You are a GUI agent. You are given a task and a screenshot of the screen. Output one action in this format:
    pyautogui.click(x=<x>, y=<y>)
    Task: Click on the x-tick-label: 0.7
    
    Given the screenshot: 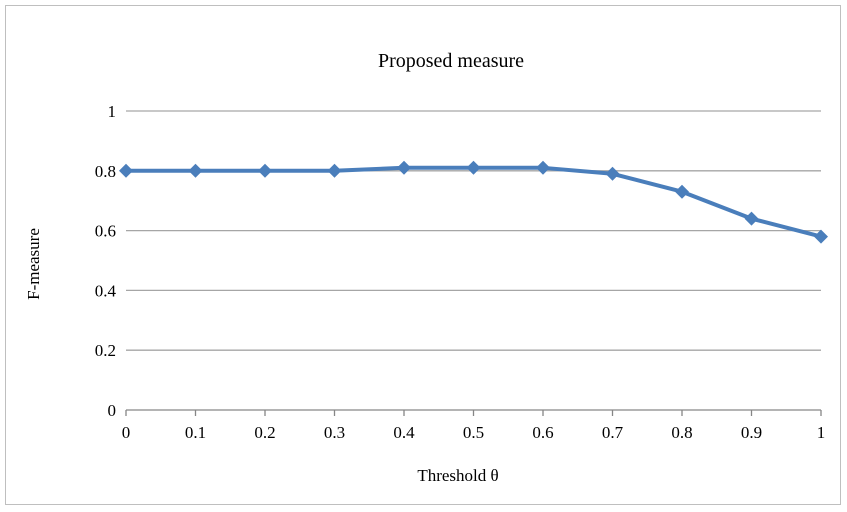 What is the action you would take?
    pyautogui.click(x=613, y=432)
    